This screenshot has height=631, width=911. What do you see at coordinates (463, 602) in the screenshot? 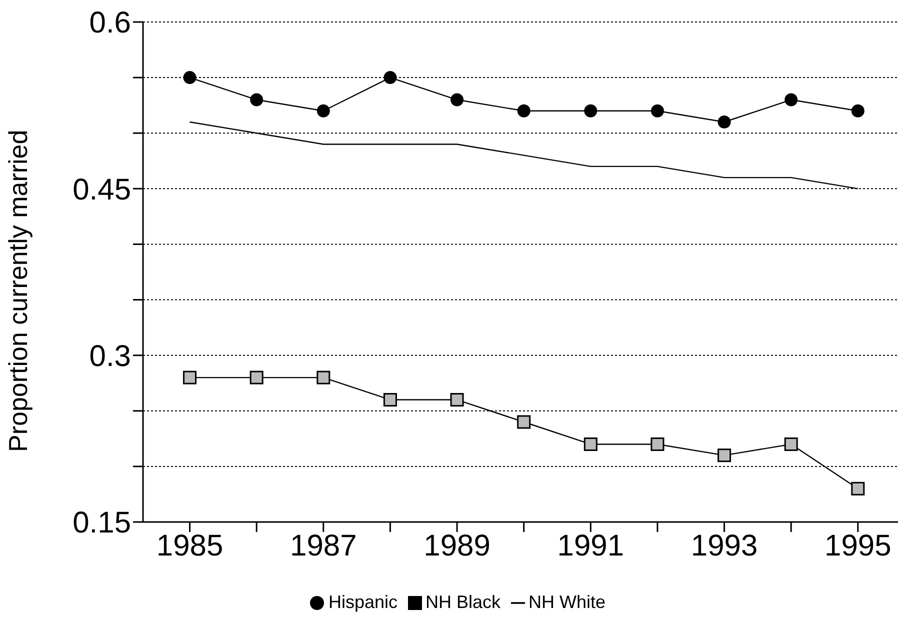
I see `legend-label: NH Black` at bounding box center [463, 602].